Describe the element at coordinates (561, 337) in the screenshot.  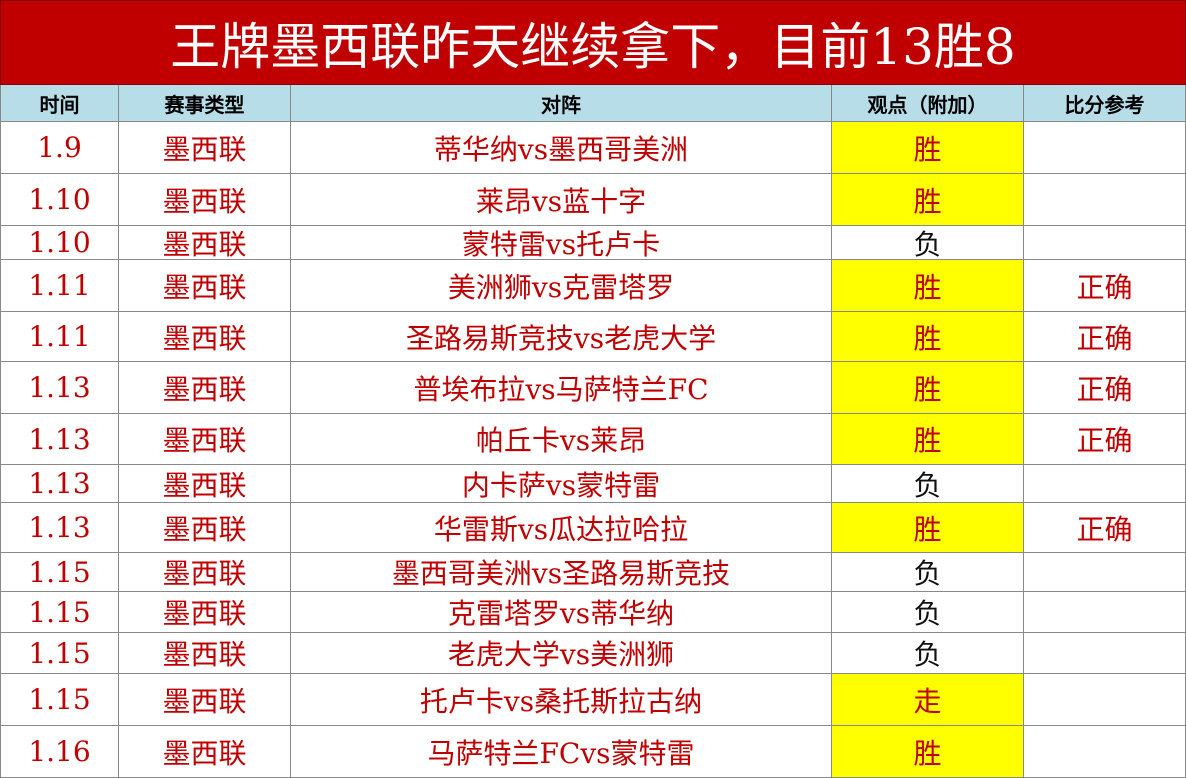
I see `match-cell: 圣路易斯竞技vs老虎大学` at that location.